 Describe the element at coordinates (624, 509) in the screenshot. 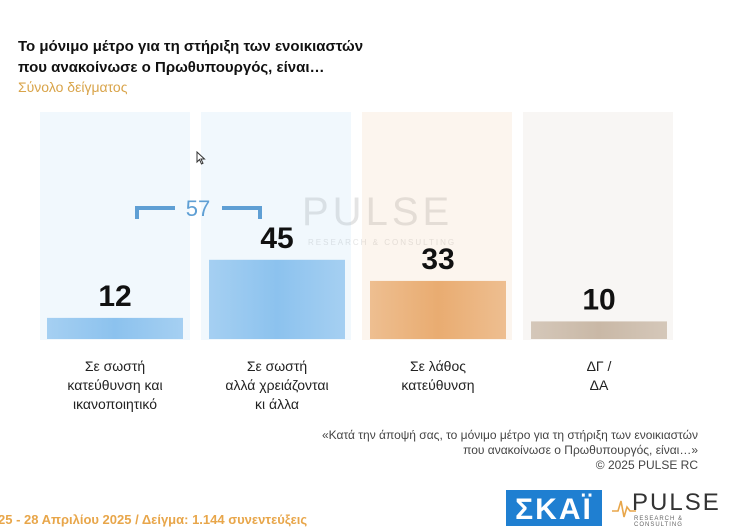

I see `pulse-wave-icon` at that location.